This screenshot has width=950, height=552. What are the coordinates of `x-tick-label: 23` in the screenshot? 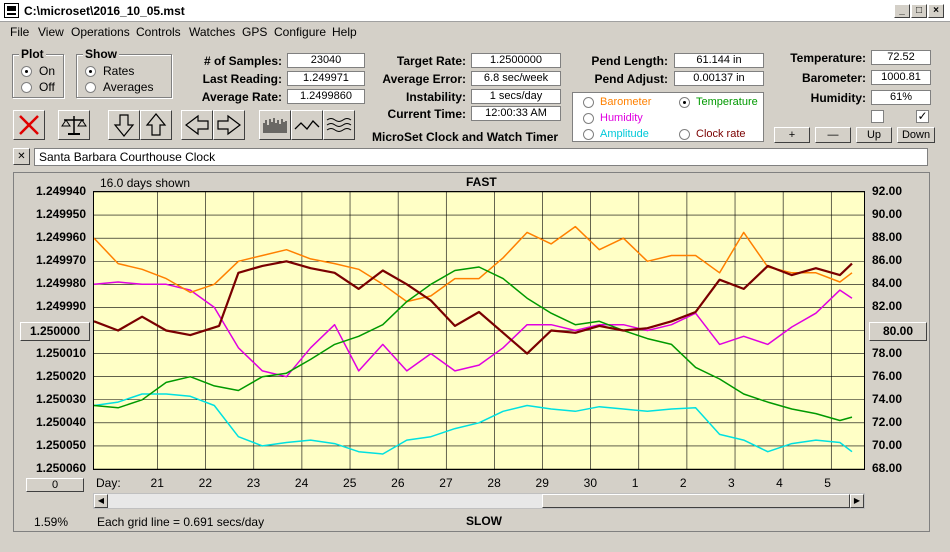 It's located at (253, 483).